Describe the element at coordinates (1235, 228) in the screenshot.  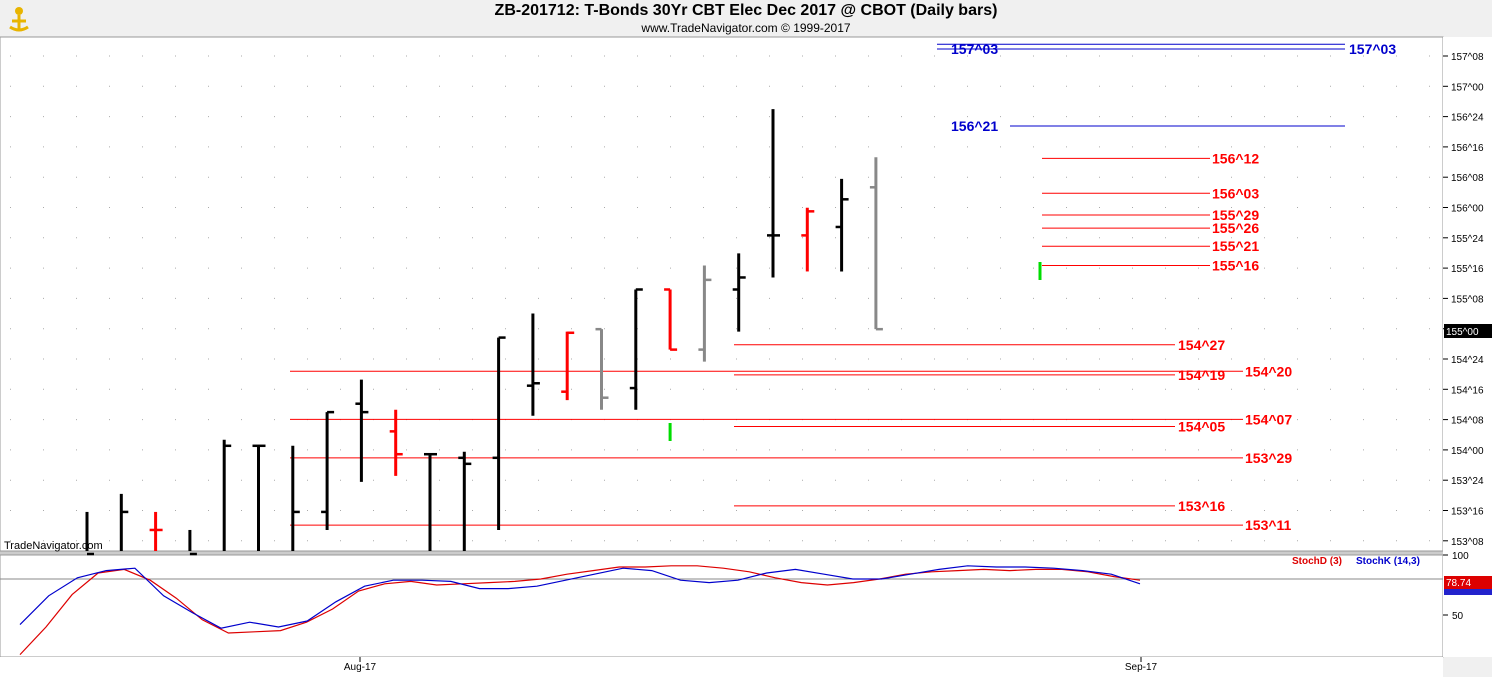
I see `level-label: 155^26` at that location.